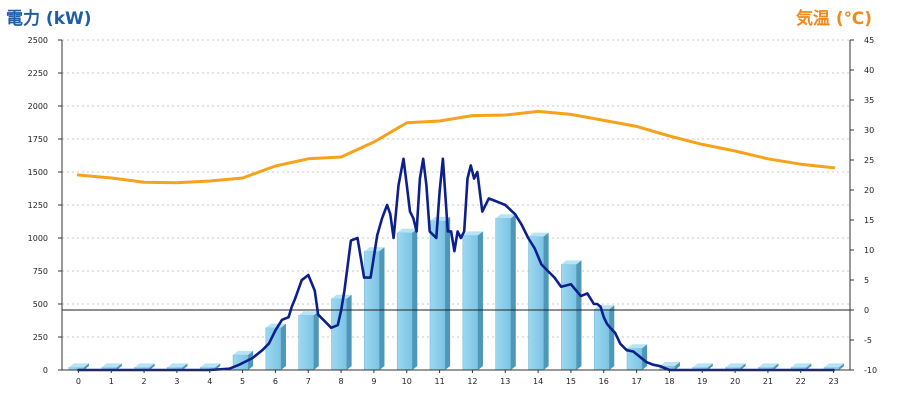 This screenshot has height=400, width=900. Describe the element at coordinates (407, 381) in the screenshot. I see `x-tick-label: 10` at that location.